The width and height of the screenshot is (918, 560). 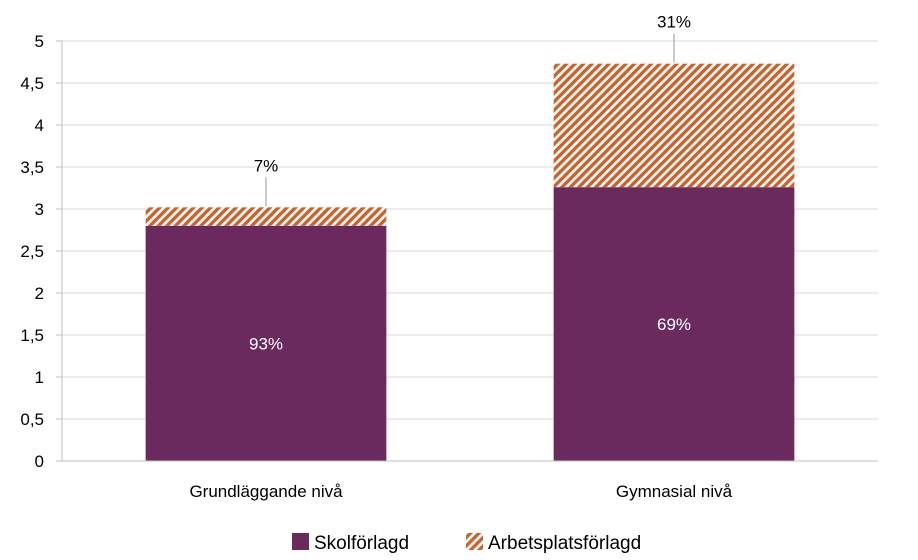 I want to click on data-label-arbetsplatsforlagd: 31%, so click(x=674, y=22).